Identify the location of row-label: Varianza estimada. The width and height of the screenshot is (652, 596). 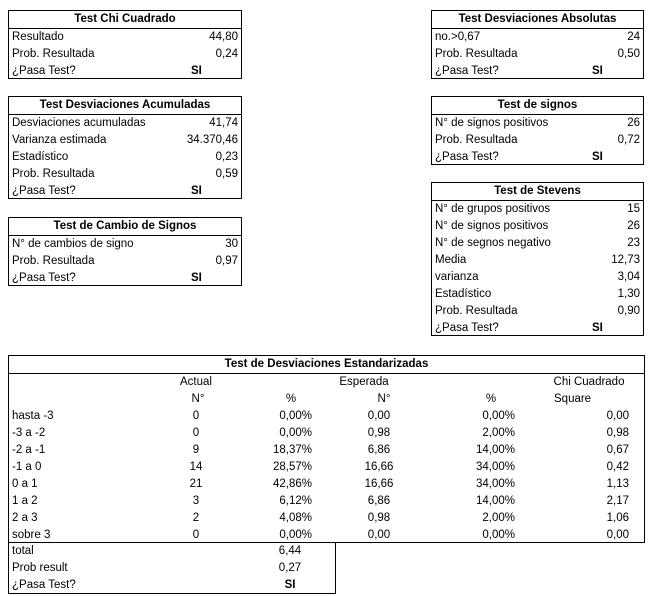
(59, 140).